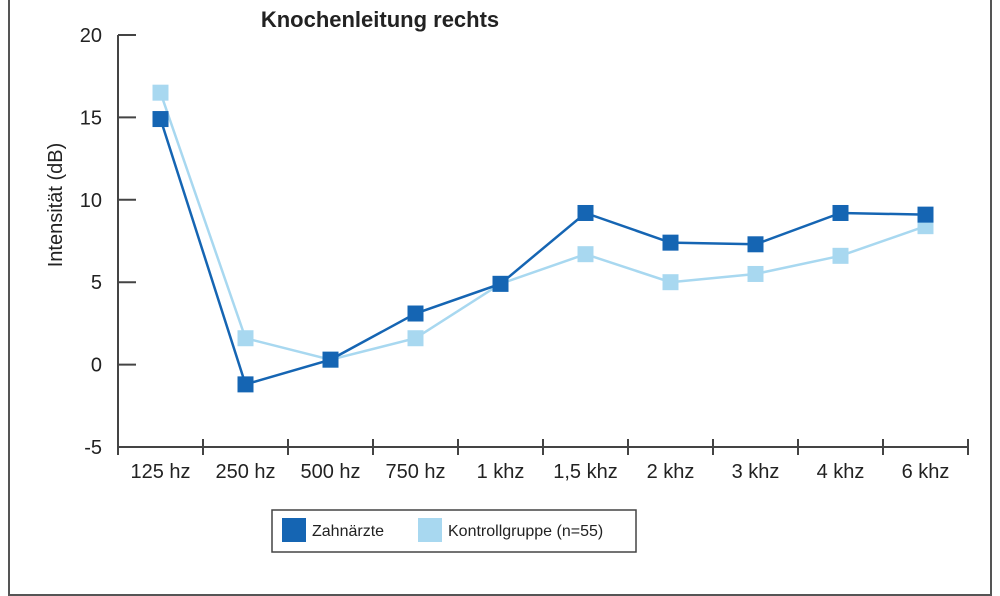 This screenshot has width=1000, height=596. Describe the element at coordinates (96, 366) in the screenshot. I see `y-tick-label: 0` at that location.